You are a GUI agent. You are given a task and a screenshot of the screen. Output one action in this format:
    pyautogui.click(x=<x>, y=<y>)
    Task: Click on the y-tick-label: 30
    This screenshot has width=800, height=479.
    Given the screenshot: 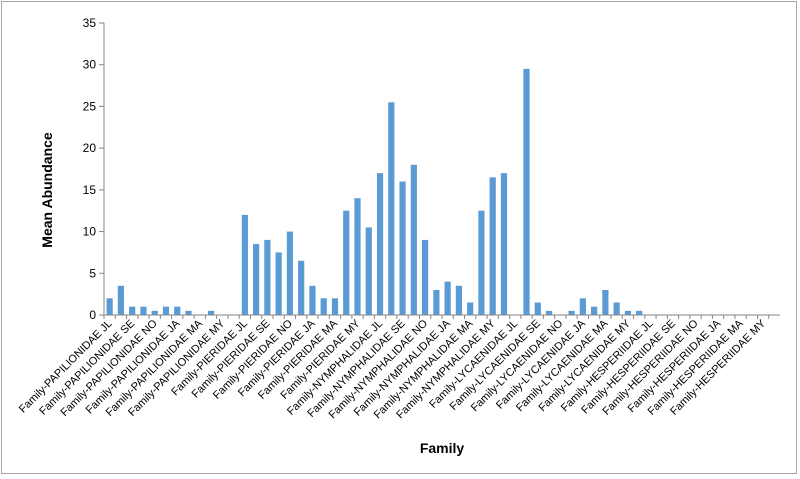 What is the action you would take?
    pyautogui.click(x=90, y=65)
    